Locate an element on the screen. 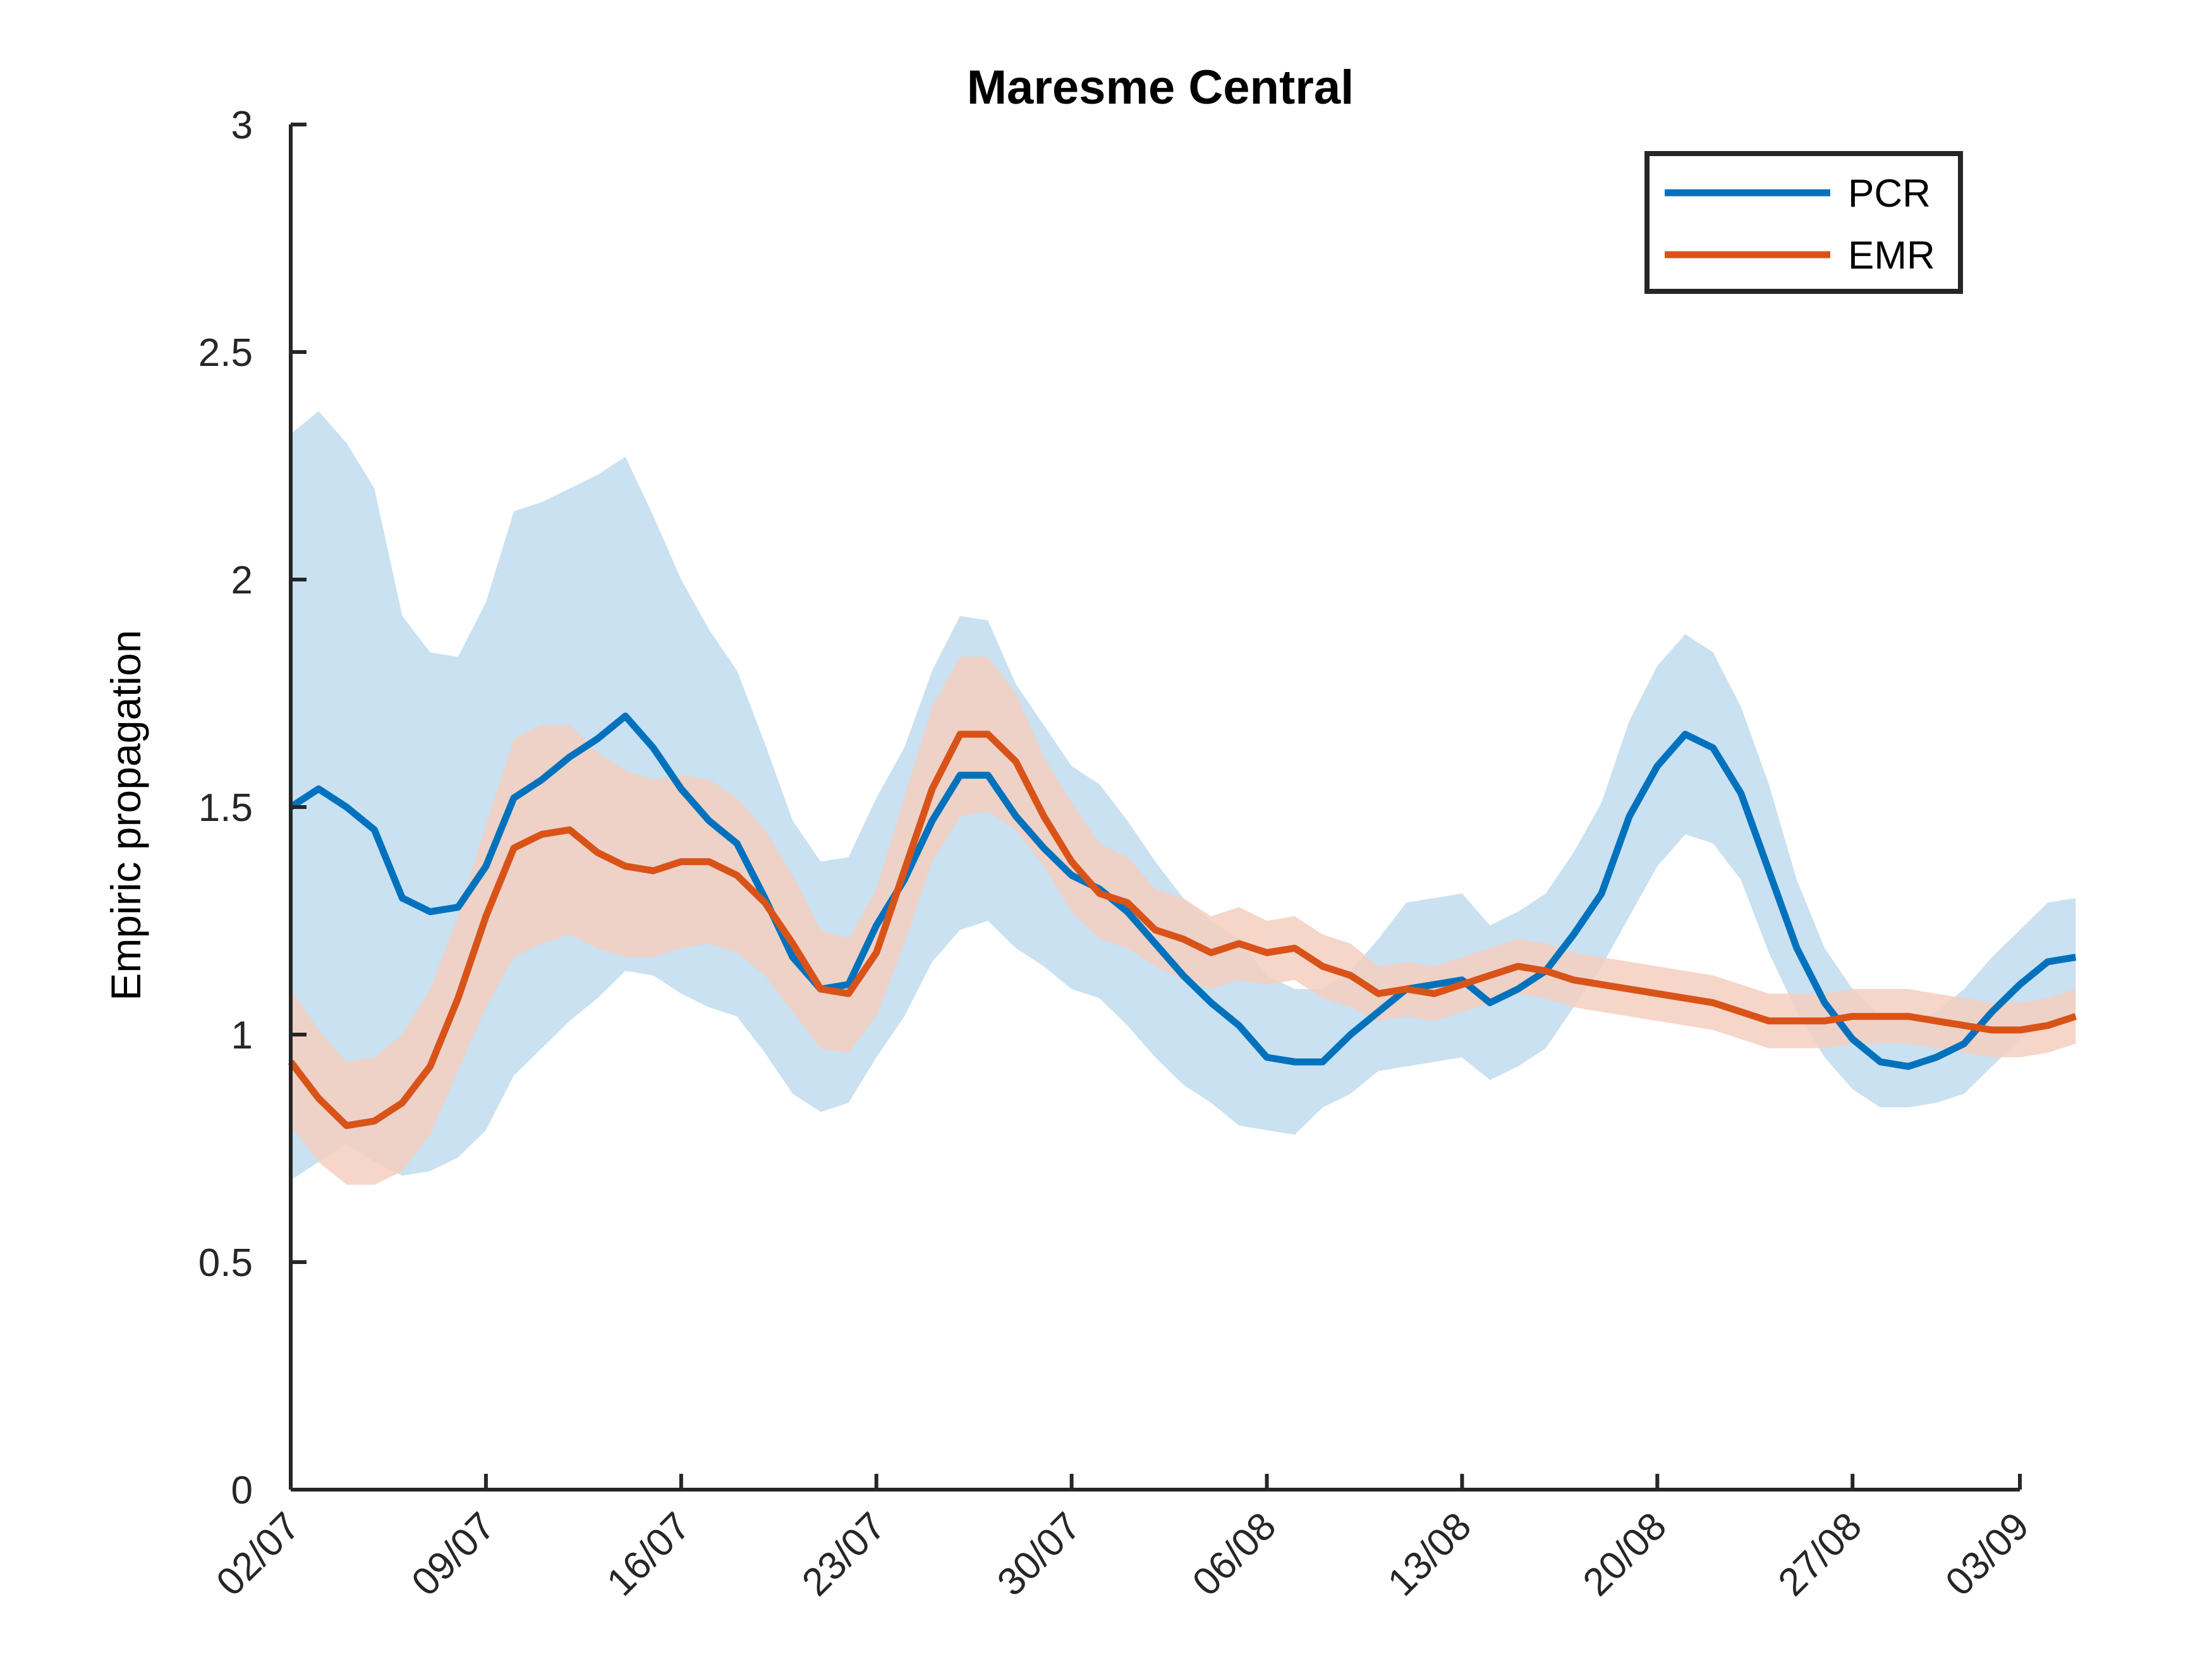 The image size is (2212, 1659). legend-box is located at coordinates (1804, 222).